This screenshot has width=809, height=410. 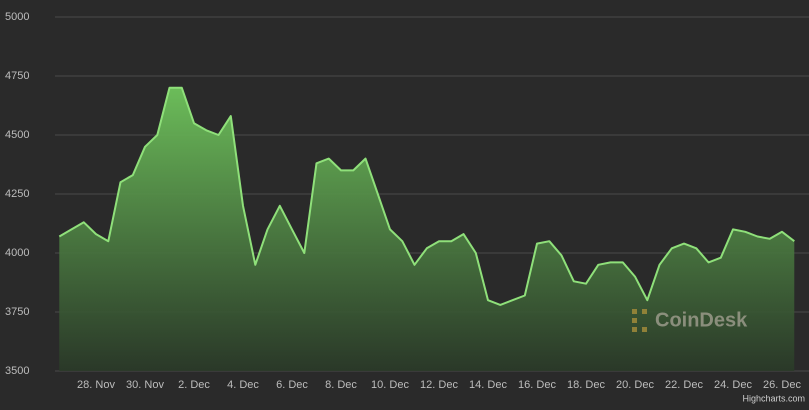 I want to click on x-tick-label: 24. Dec, so click(x=733, y=385).